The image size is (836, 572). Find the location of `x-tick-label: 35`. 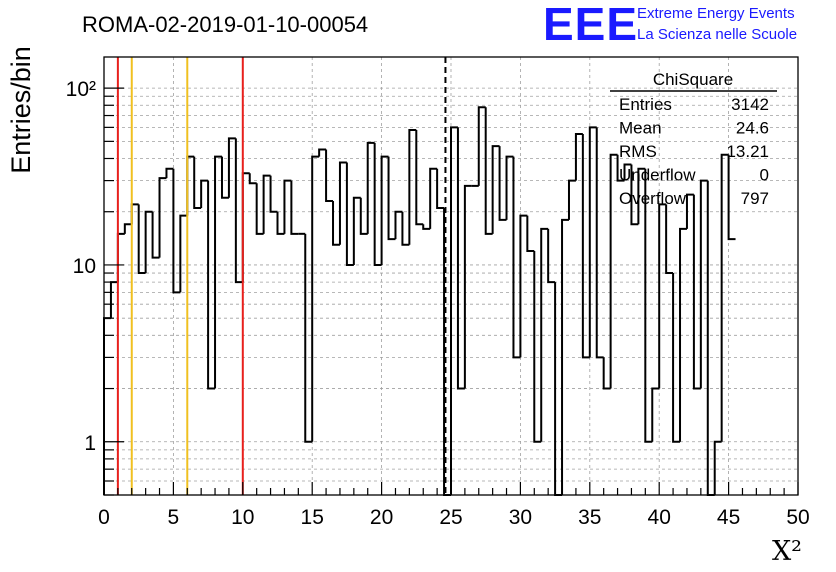

x-tick-label: 35 is located at coordinates (589, 517).